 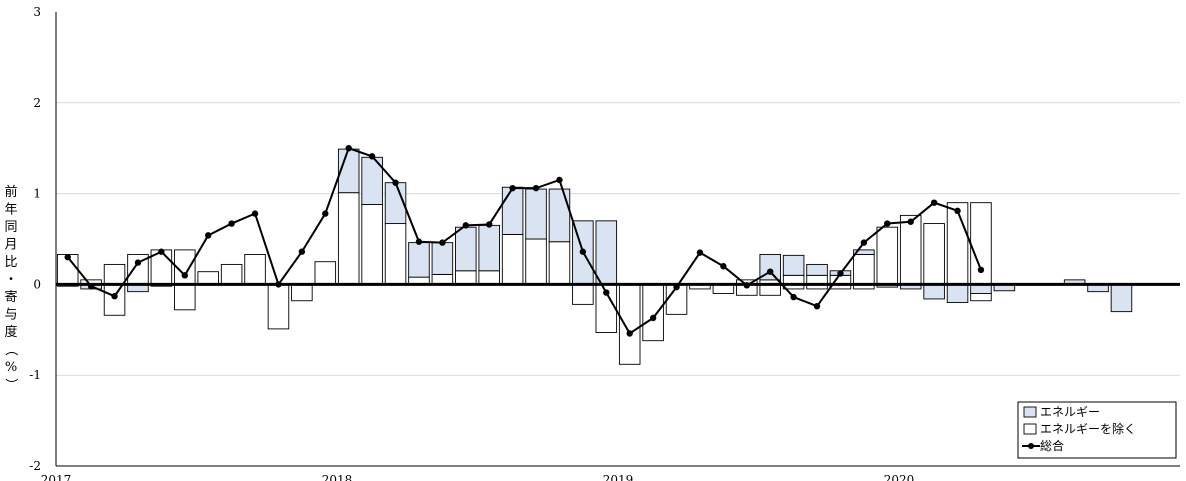 I want to click on y-axis-label-char: 寄, so click(x=10, y=297).